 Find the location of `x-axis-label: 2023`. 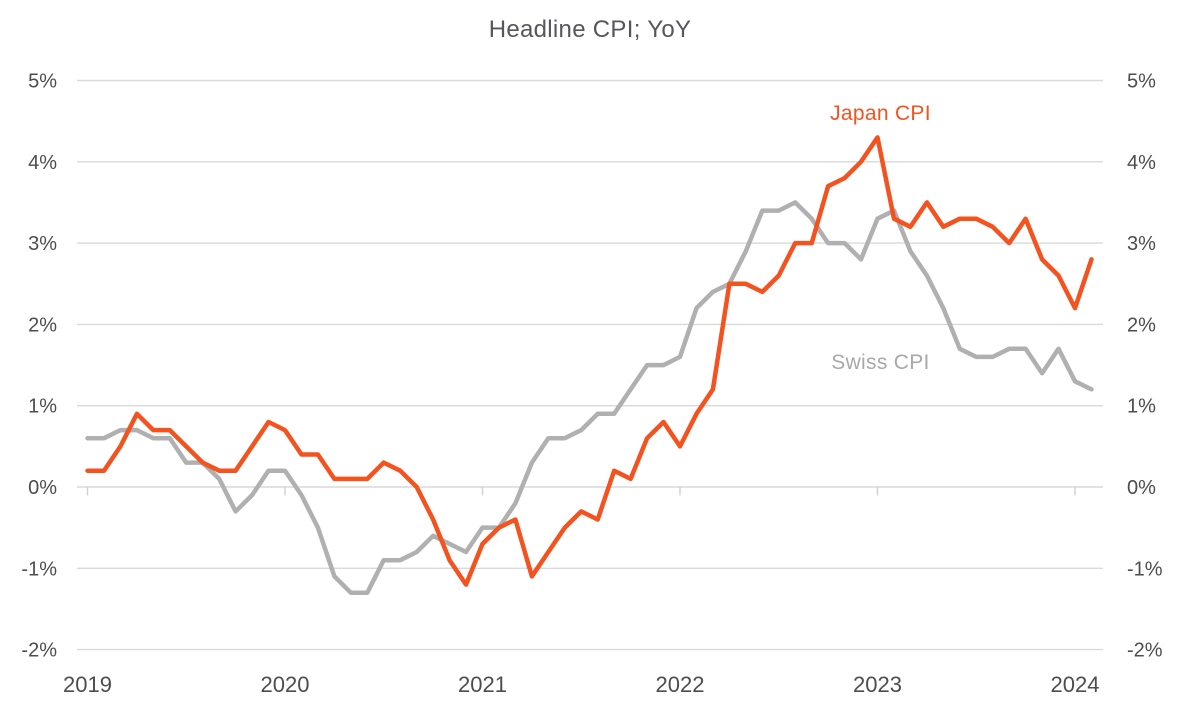

x-axis-label: 2023 is located at coordinates (877, 684).